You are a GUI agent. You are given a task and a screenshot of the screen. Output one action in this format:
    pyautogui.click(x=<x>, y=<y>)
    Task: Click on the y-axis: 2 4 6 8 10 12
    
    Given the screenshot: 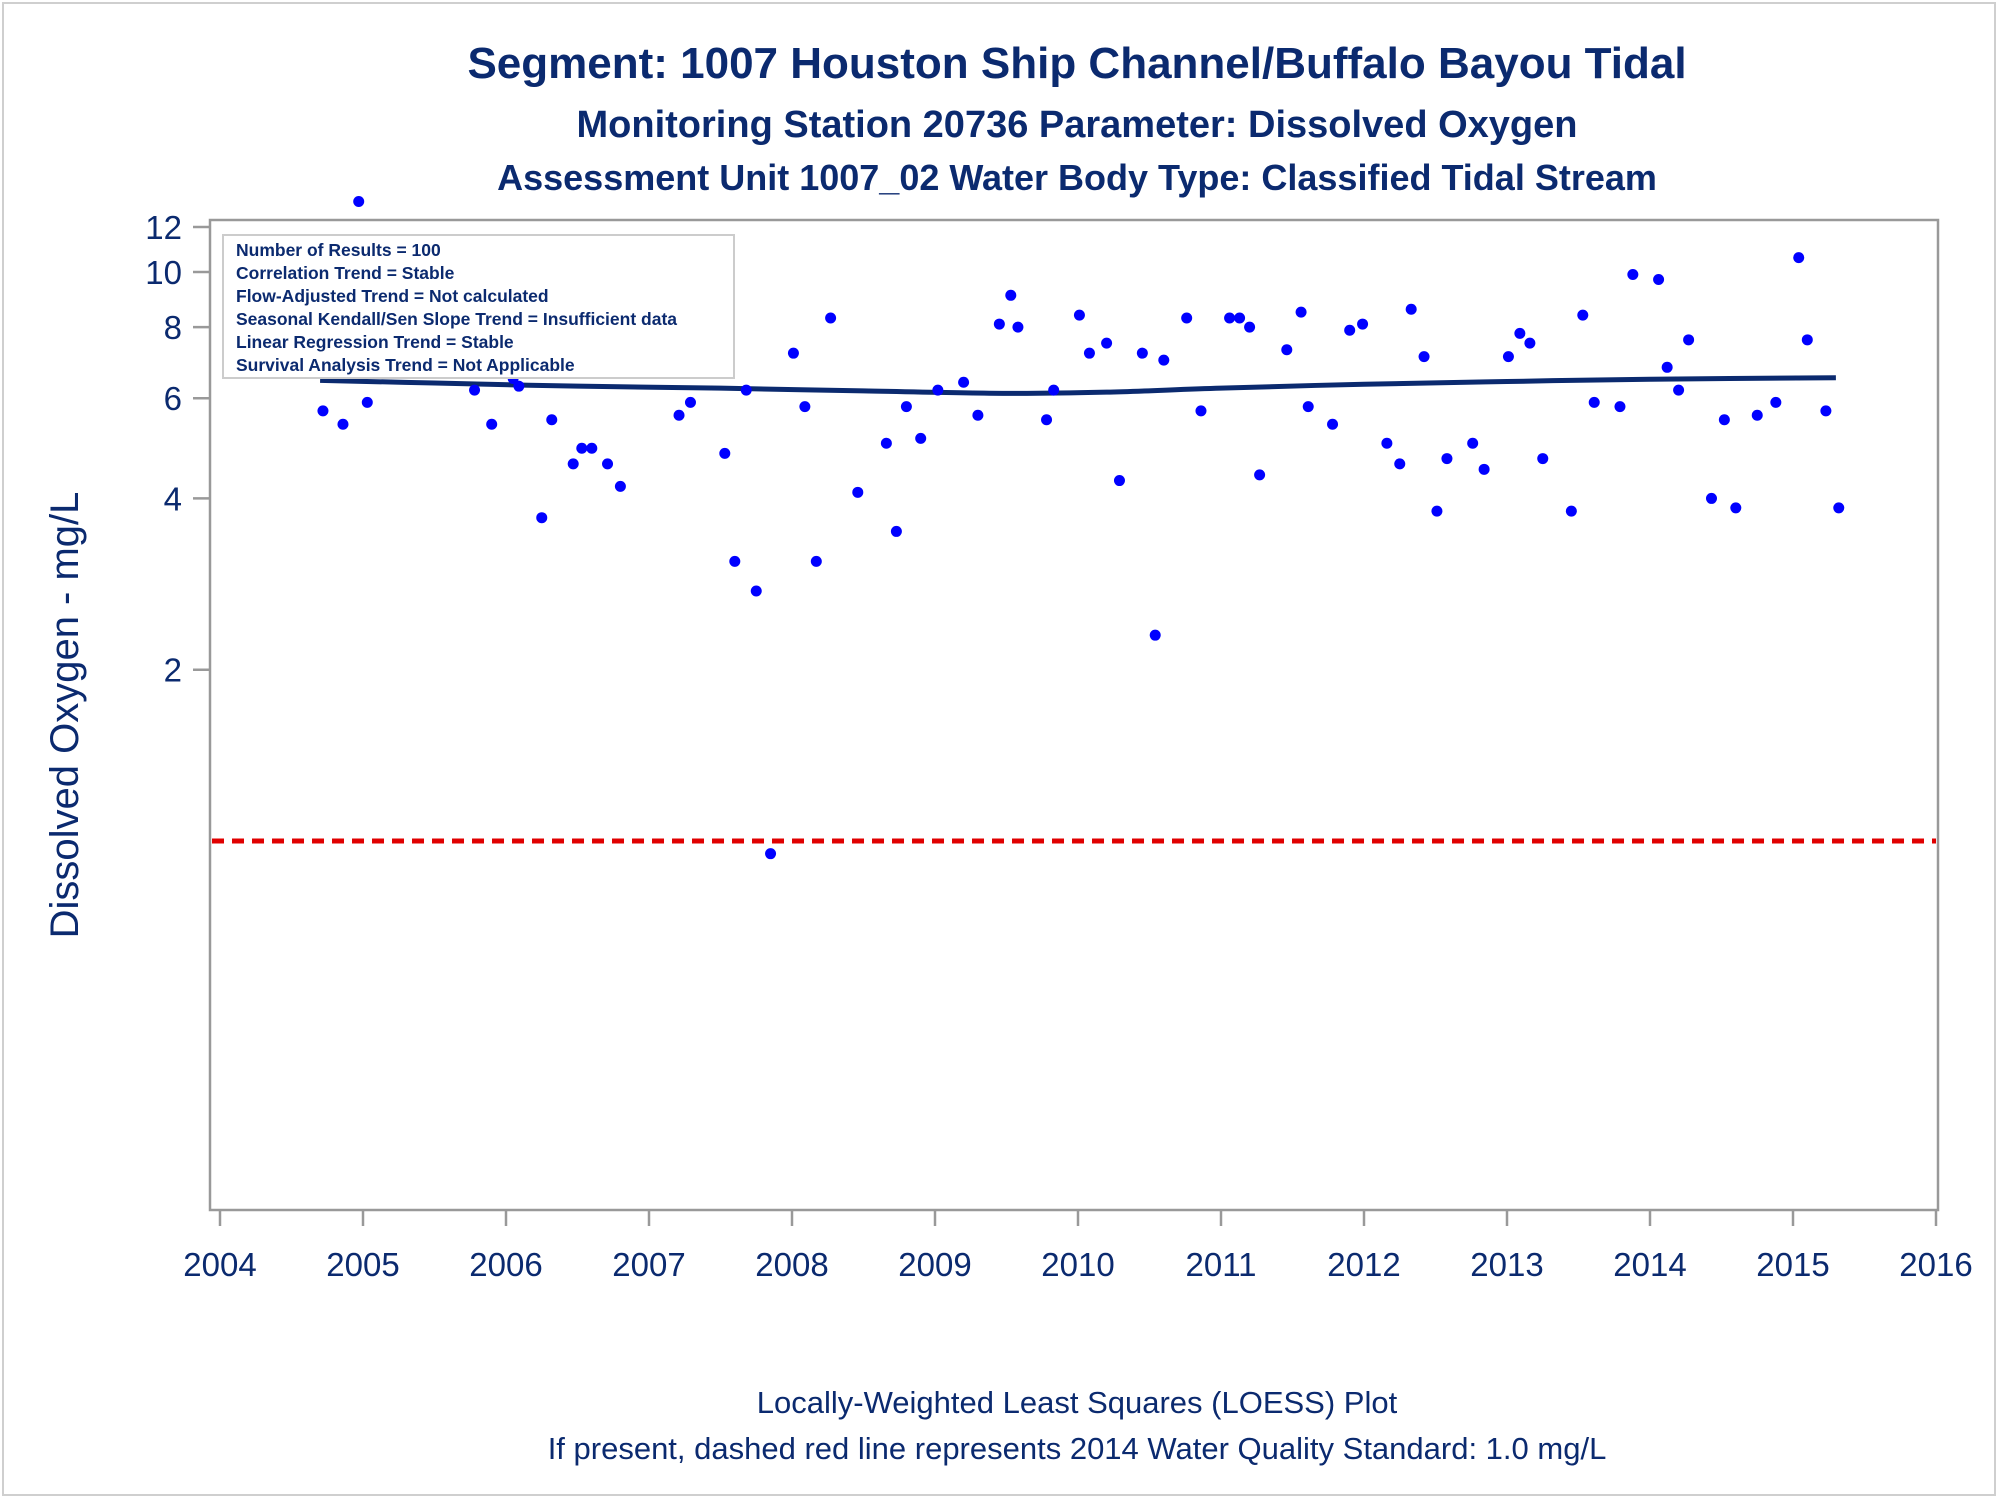 What is the action you would take?
    pyautogui.click(x=177, y=449)
    